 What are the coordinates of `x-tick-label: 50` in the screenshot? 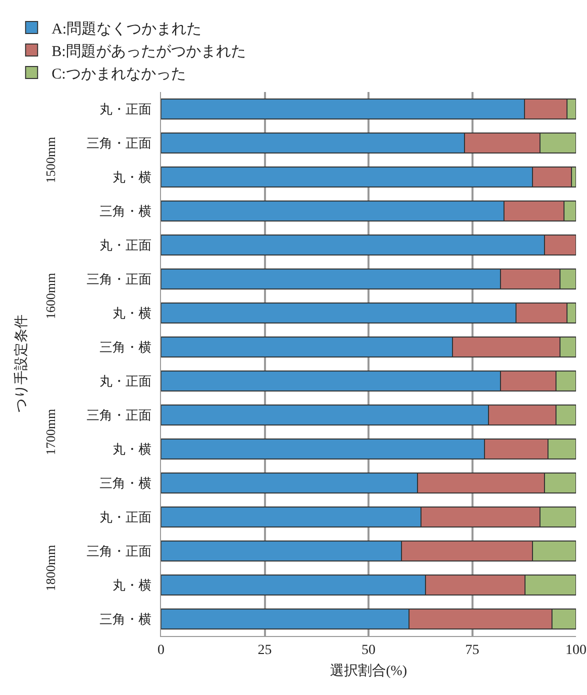 It's located at (369, 650).